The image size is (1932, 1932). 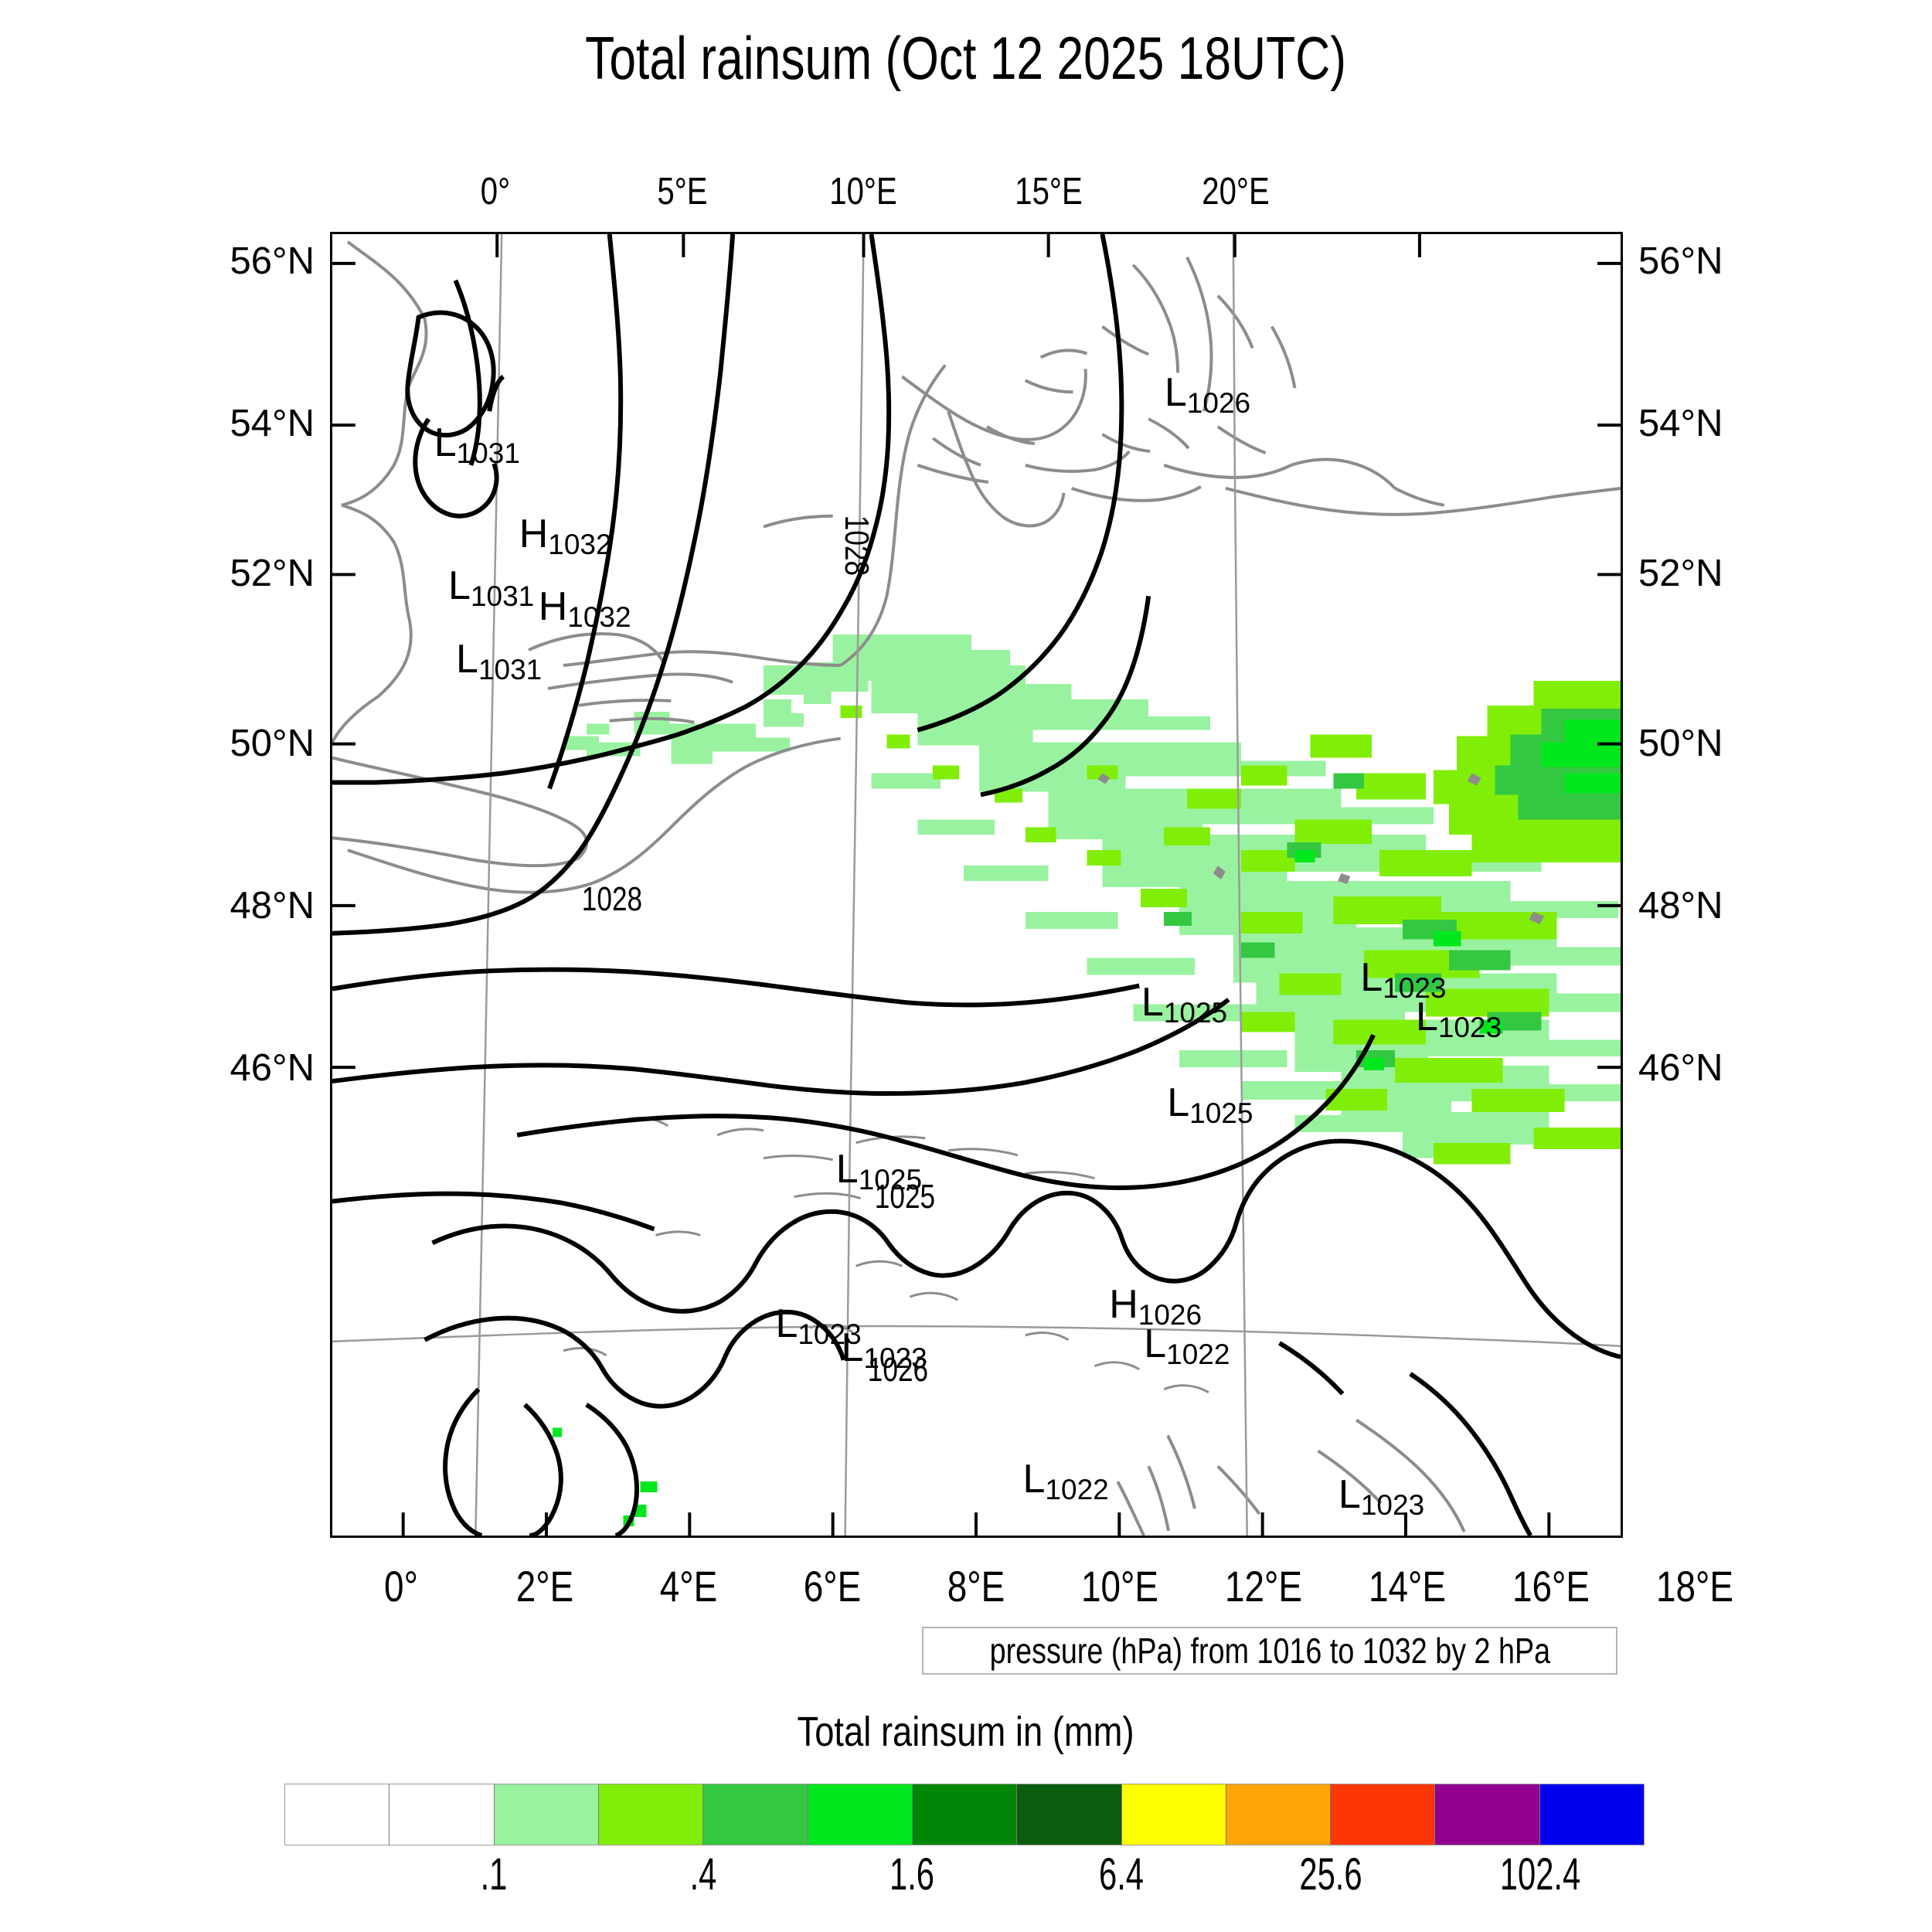 I want to click on right-axis-tick-5: 46°N, so click(x=1681, y=1068).